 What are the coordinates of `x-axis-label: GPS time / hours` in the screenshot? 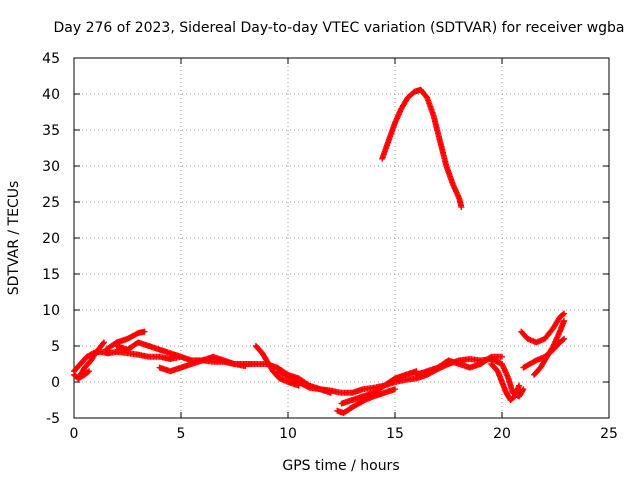 It's located at (340, 466).